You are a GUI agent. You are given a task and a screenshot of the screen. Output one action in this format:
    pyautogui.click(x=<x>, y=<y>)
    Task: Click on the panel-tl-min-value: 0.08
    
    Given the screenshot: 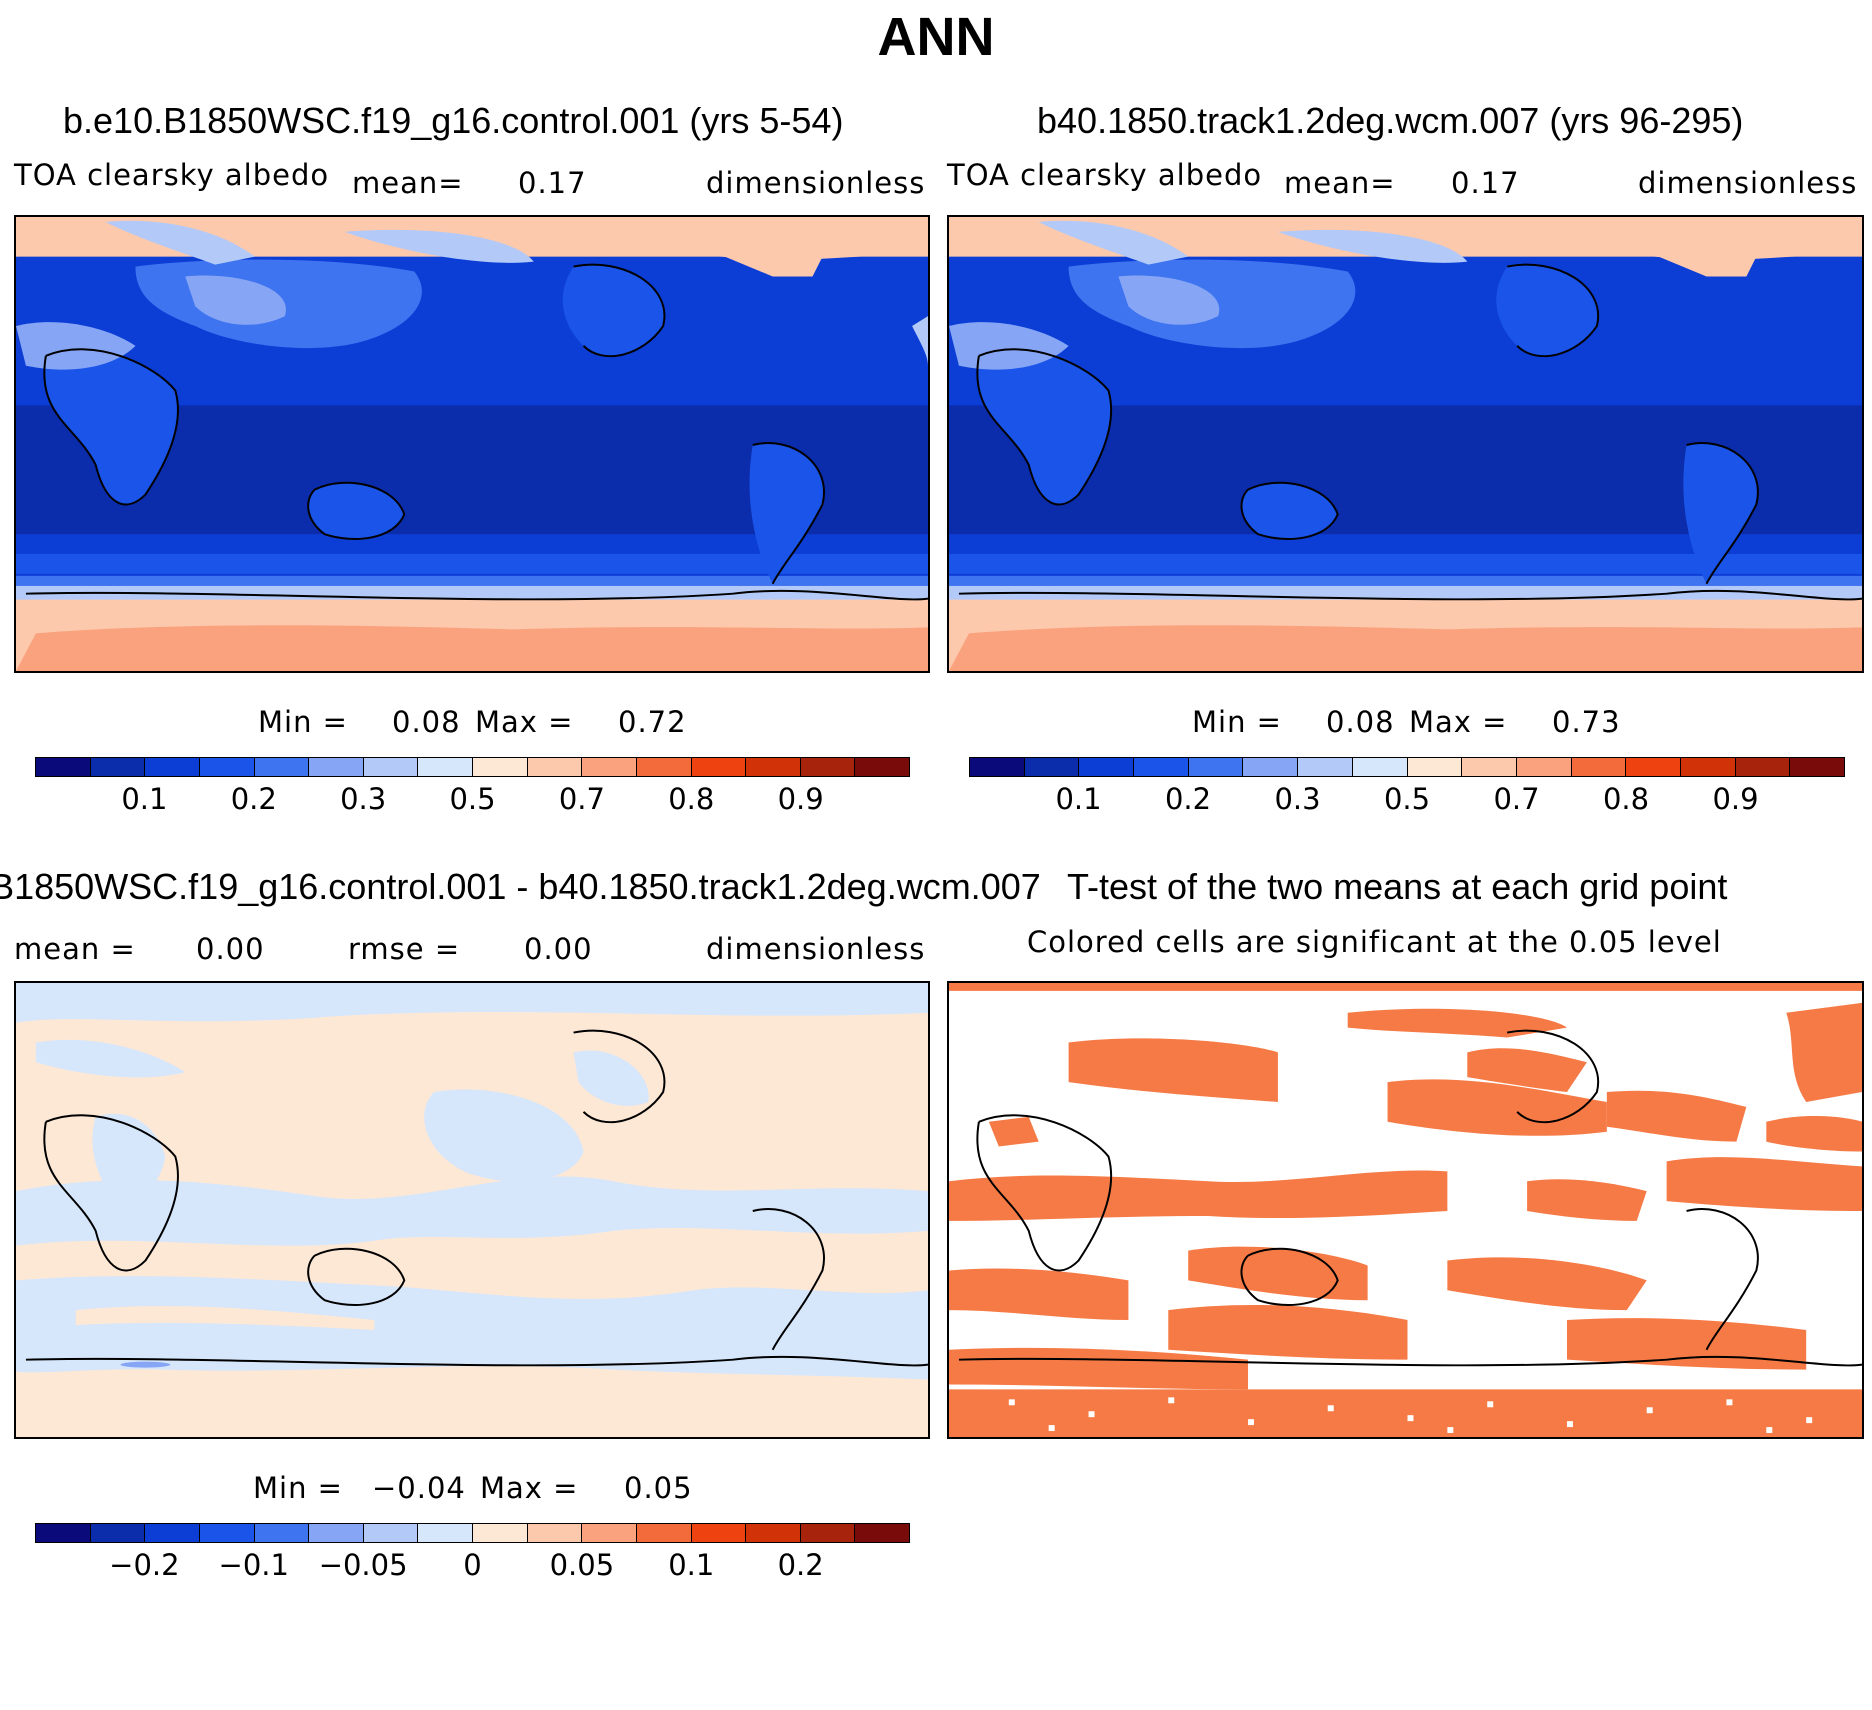 What is the action you would take?
    pyautogui.click(x=426, y=722)
    